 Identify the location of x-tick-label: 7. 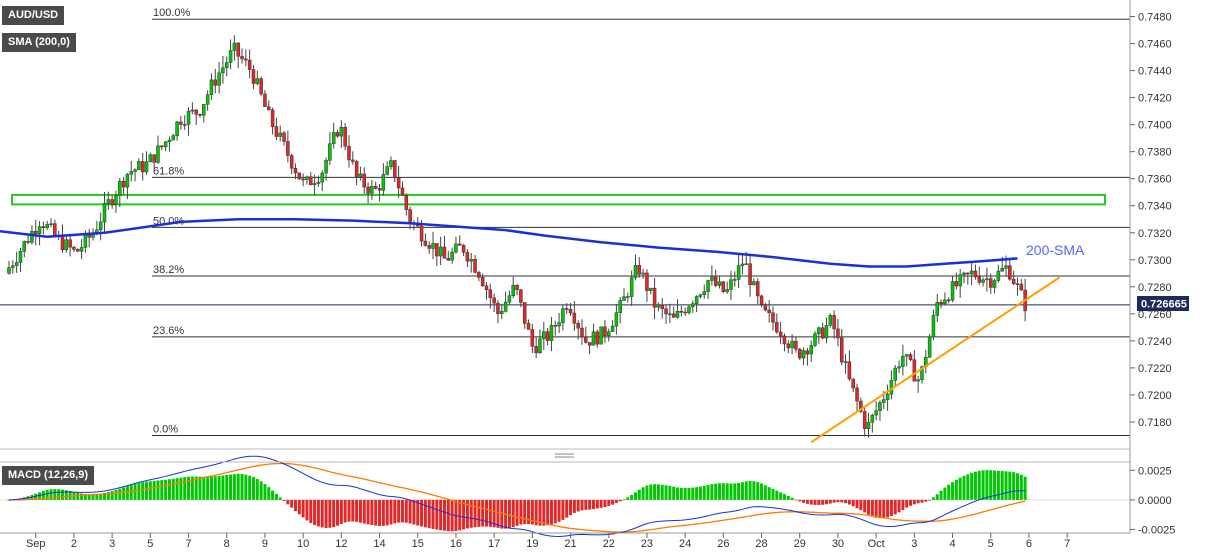
(188, 544).